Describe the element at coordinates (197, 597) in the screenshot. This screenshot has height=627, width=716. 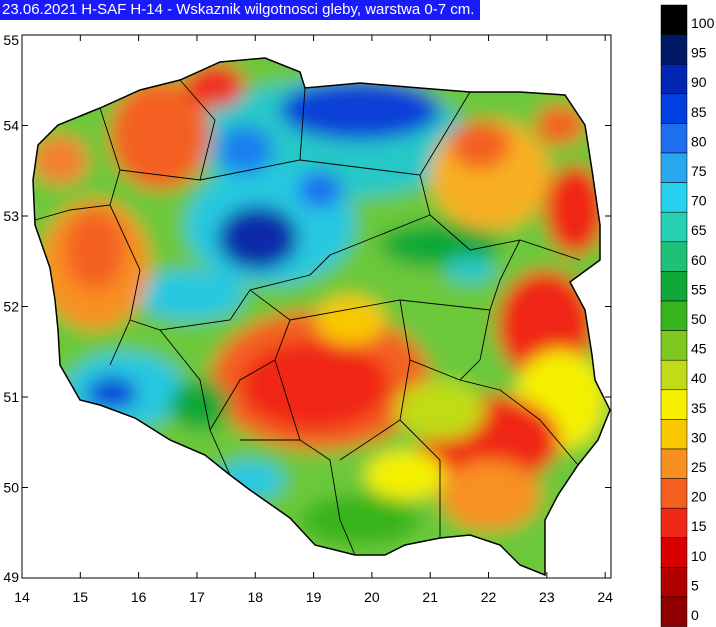
I see `x-tick-label: 17` at that location.